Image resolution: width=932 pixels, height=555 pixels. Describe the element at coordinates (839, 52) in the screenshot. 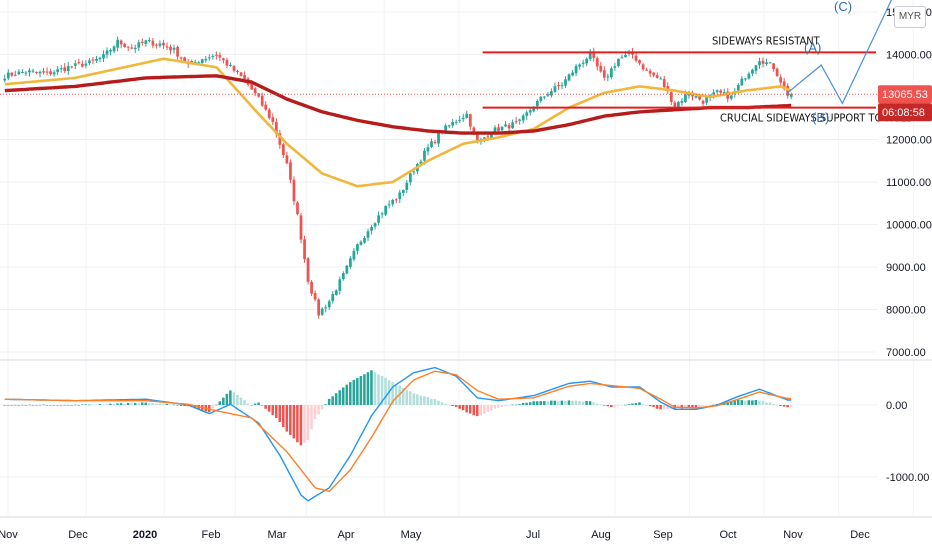

I see `wave-projection-line` at that location.